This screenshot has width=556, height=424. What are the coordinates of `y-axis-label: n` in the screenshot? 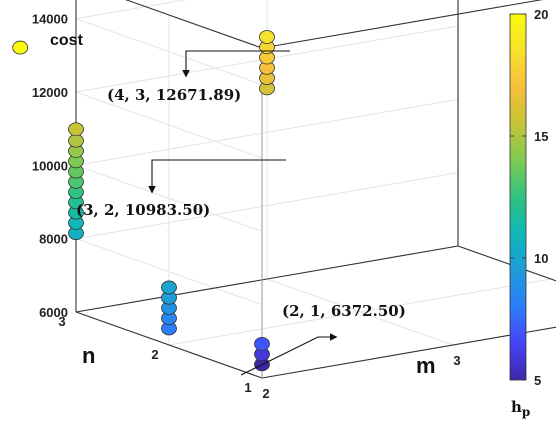 It's located at (88, 355).